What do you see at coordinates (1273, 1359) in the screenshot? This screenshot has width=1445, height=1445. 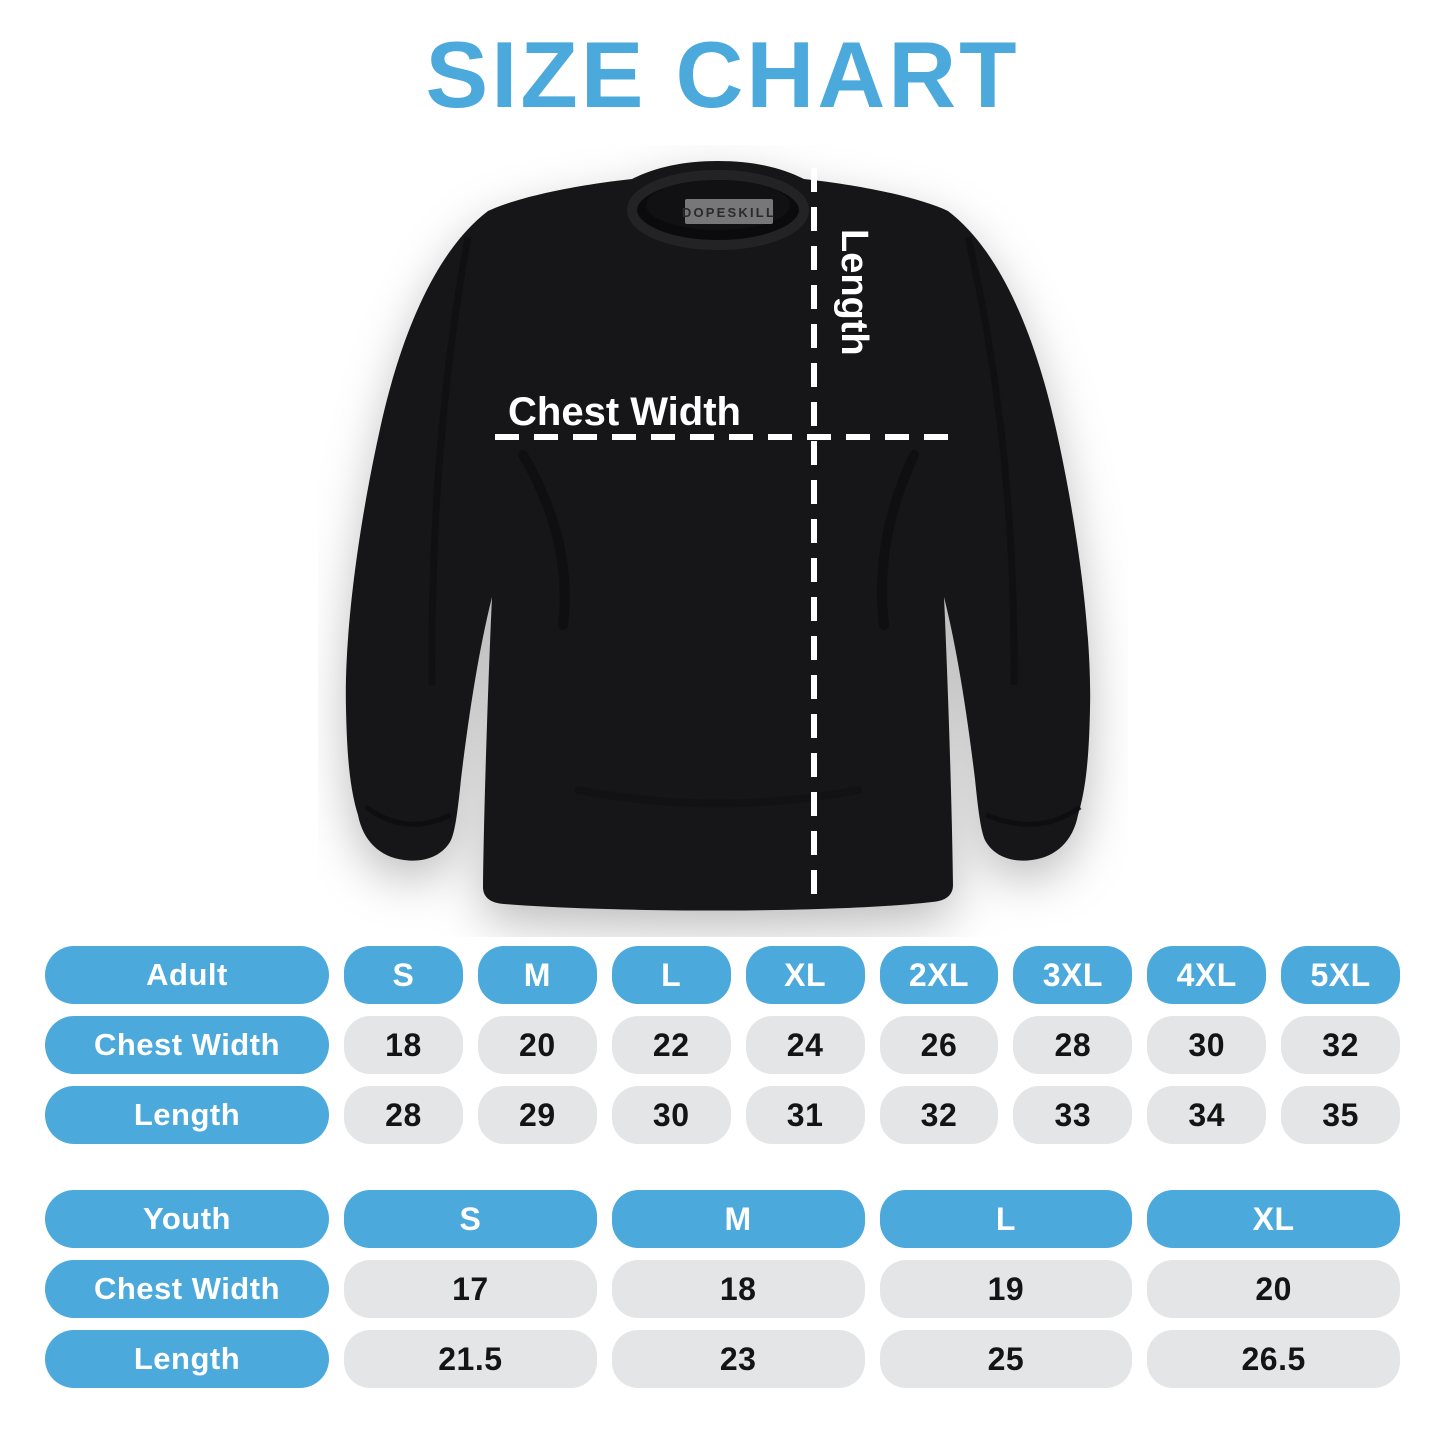 I see `value-cell: 26.5` at bounding box center [1273, 1359].